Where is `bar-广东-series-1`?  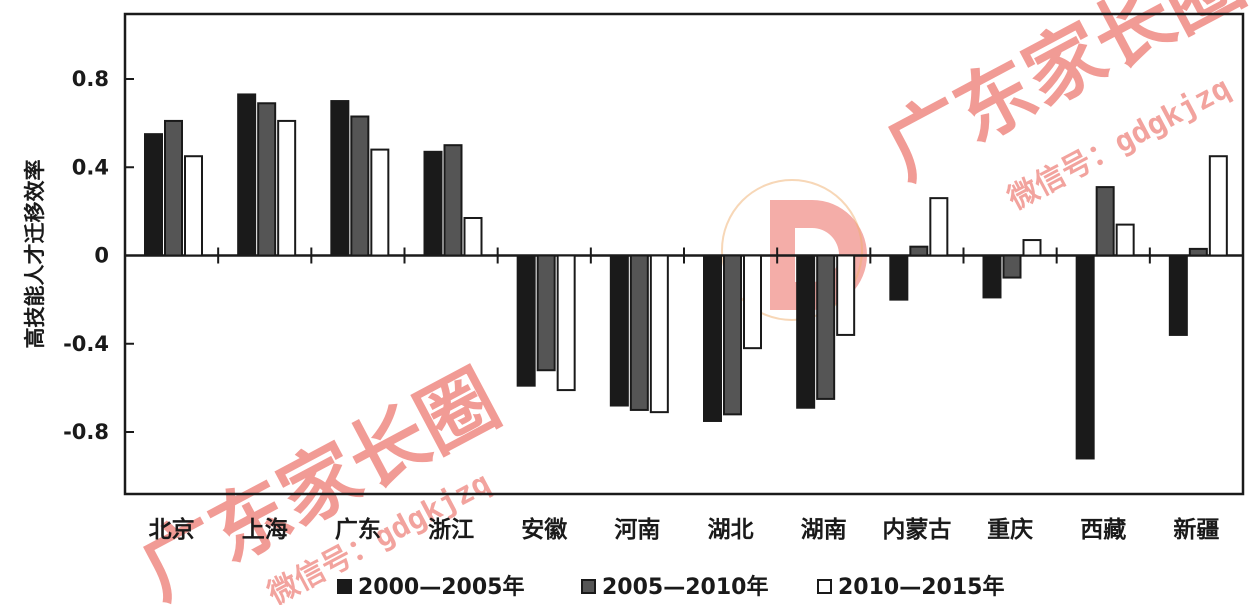
bar-广东-series-1 is located at coordinates (360, 186).